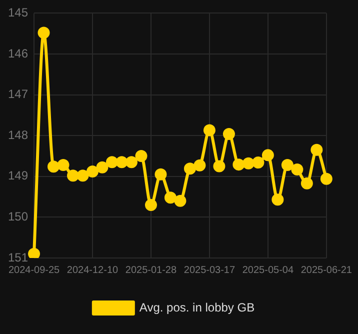 This screenshot has width=358, height=334. Describe the element at coordinates (18, 94) in the screenshot. I see `y-tick-label: 147` at that location.